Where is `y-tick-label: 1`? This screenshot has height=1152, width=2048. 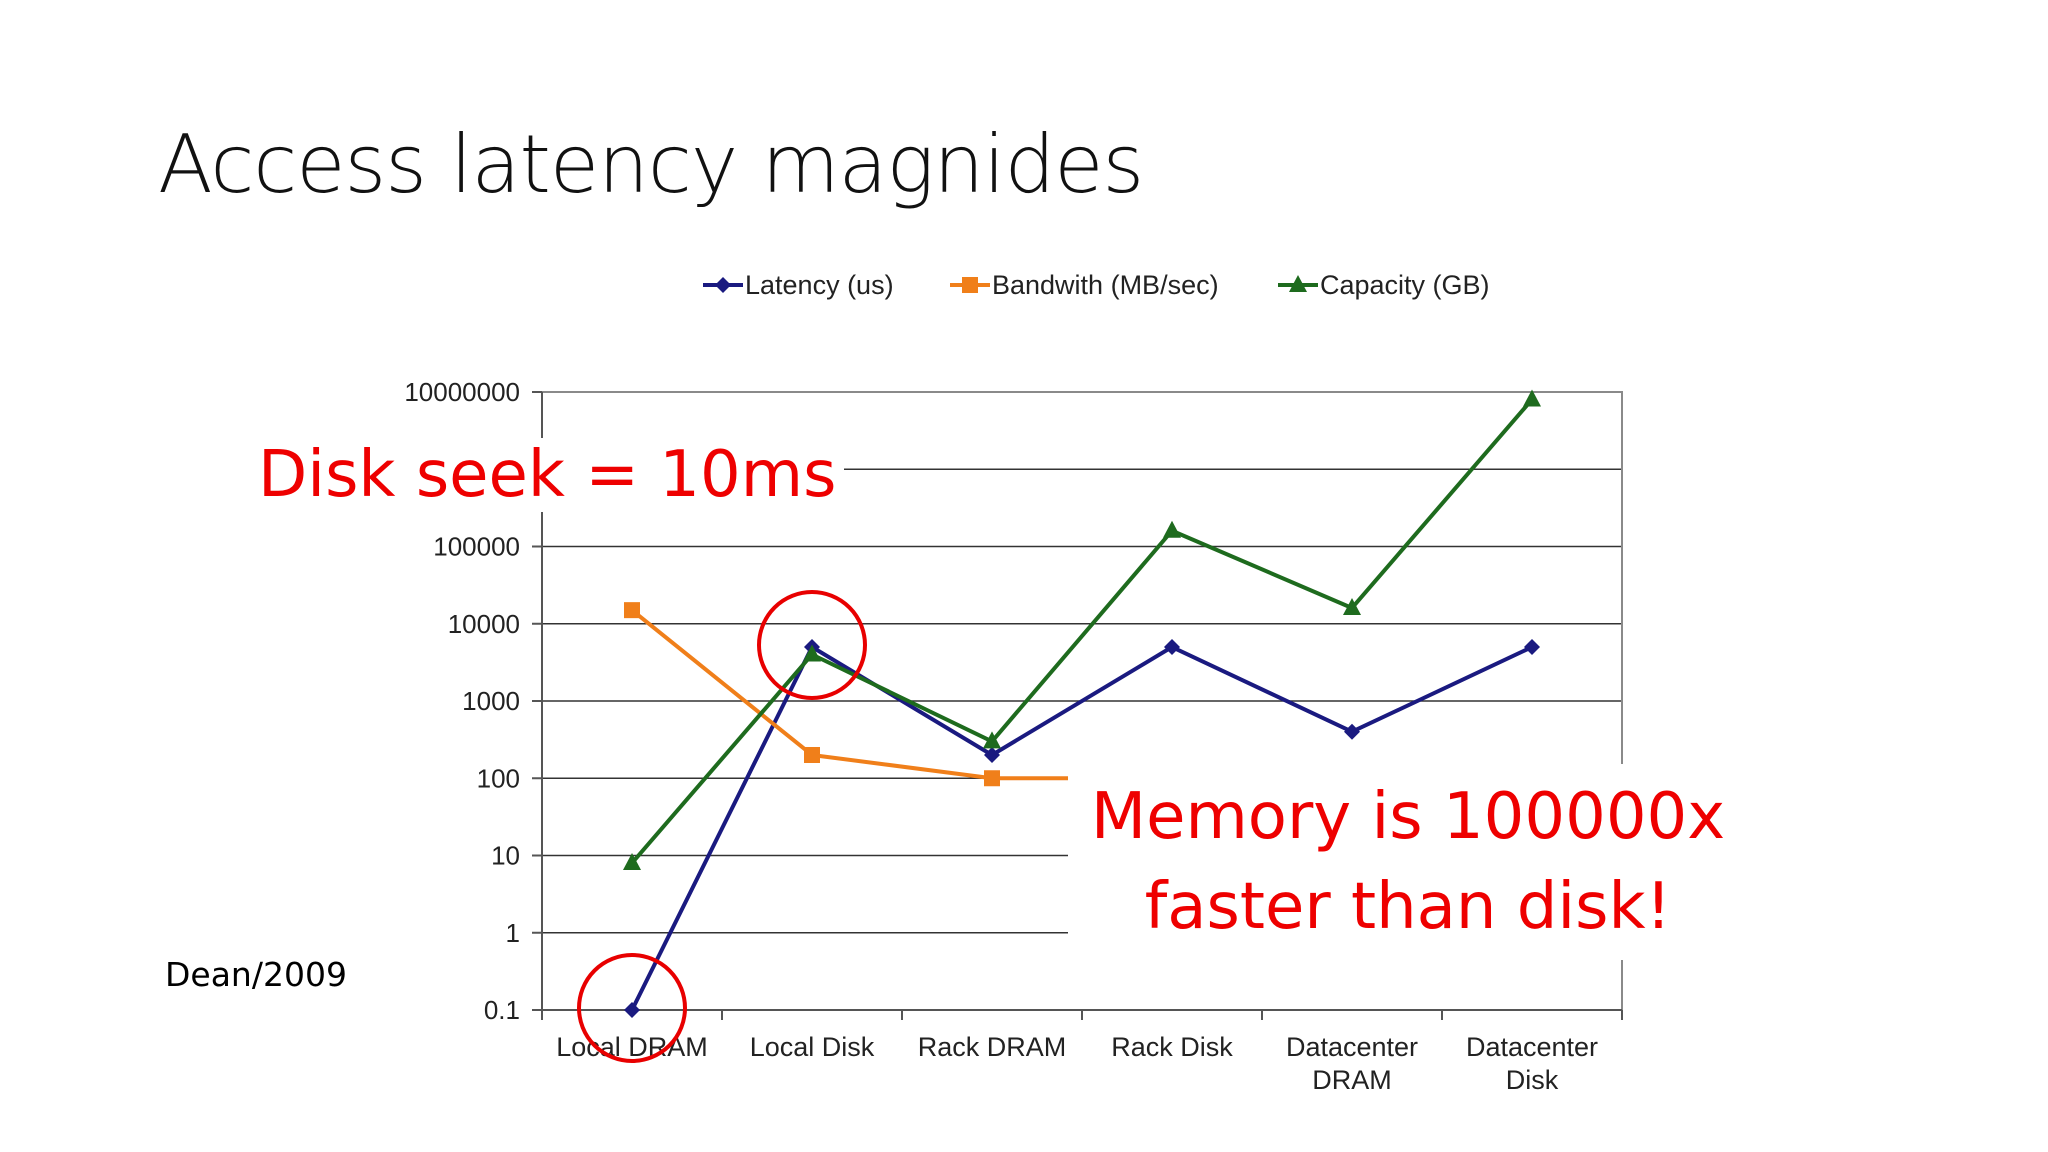 y-tick-label: 1 is located at coordinates (513, 933).